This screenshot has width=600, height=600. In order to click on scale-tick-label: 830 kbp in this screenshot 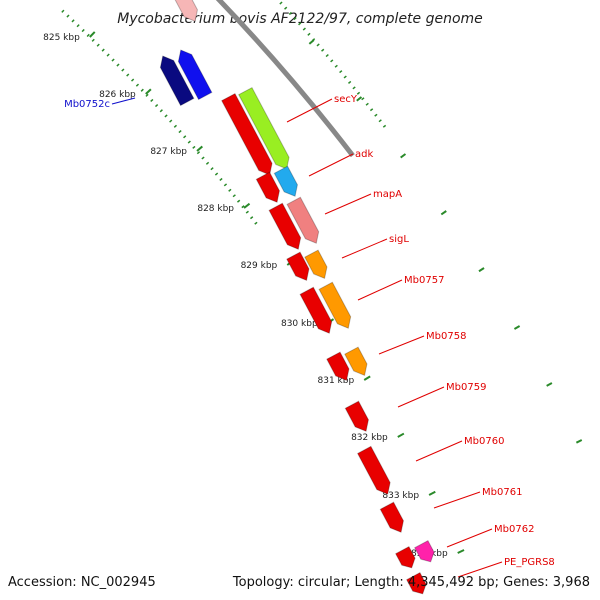, I will do `click(299, 324)`.